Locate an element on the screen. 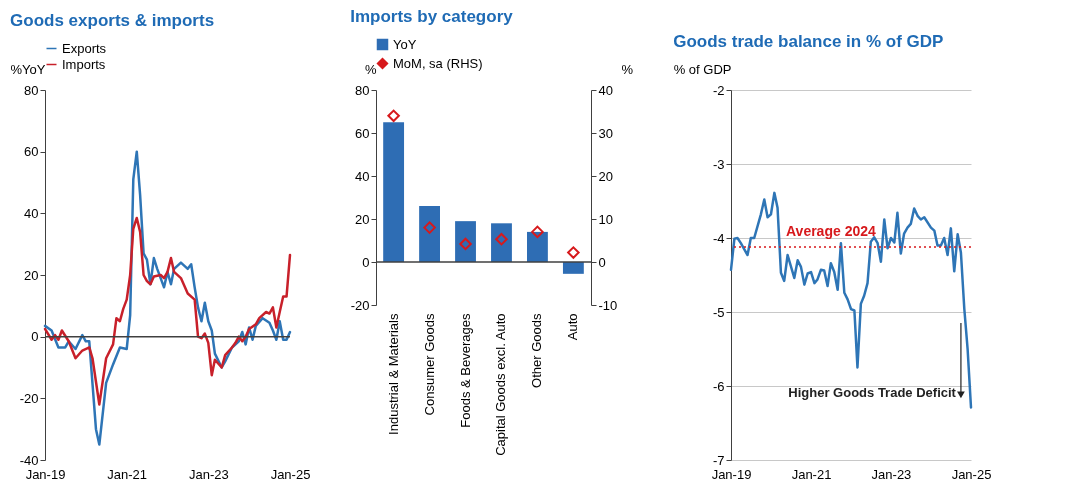 This screenshot has width=1065, height=485. y-axis-title: %YoY is located at coordinates (28, 69).